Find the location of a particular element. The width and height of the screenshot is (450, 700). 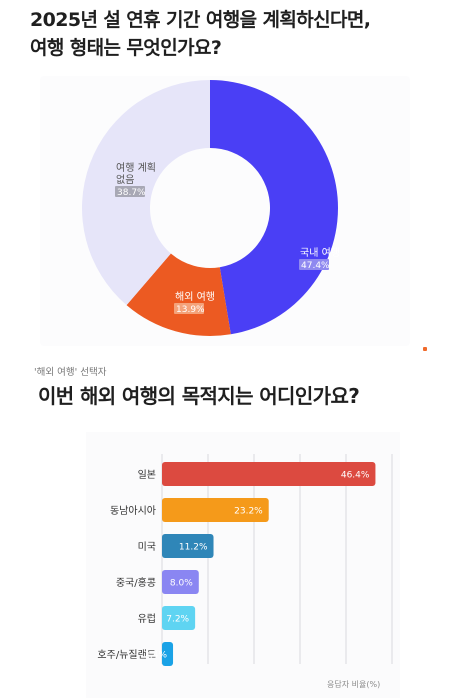

value-label: 2.4% is located at coordinates (155, 656).